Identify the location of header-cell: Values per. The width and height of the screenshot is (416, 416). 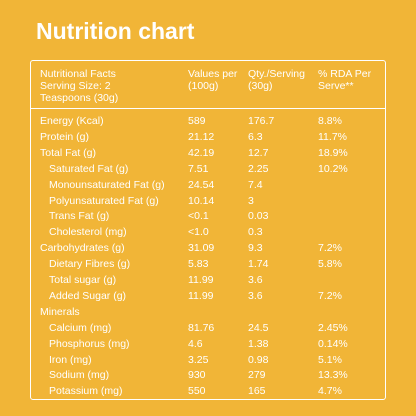
(213, 74).